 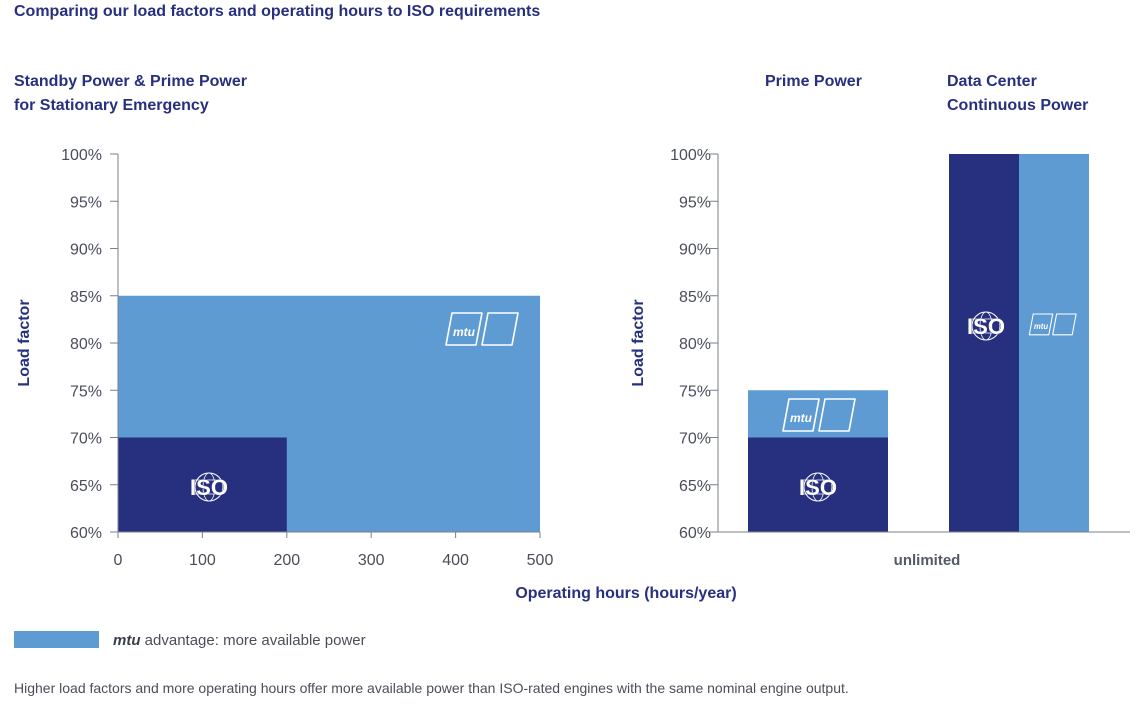 I want to click on iso-area, so click(x=202, y=484).